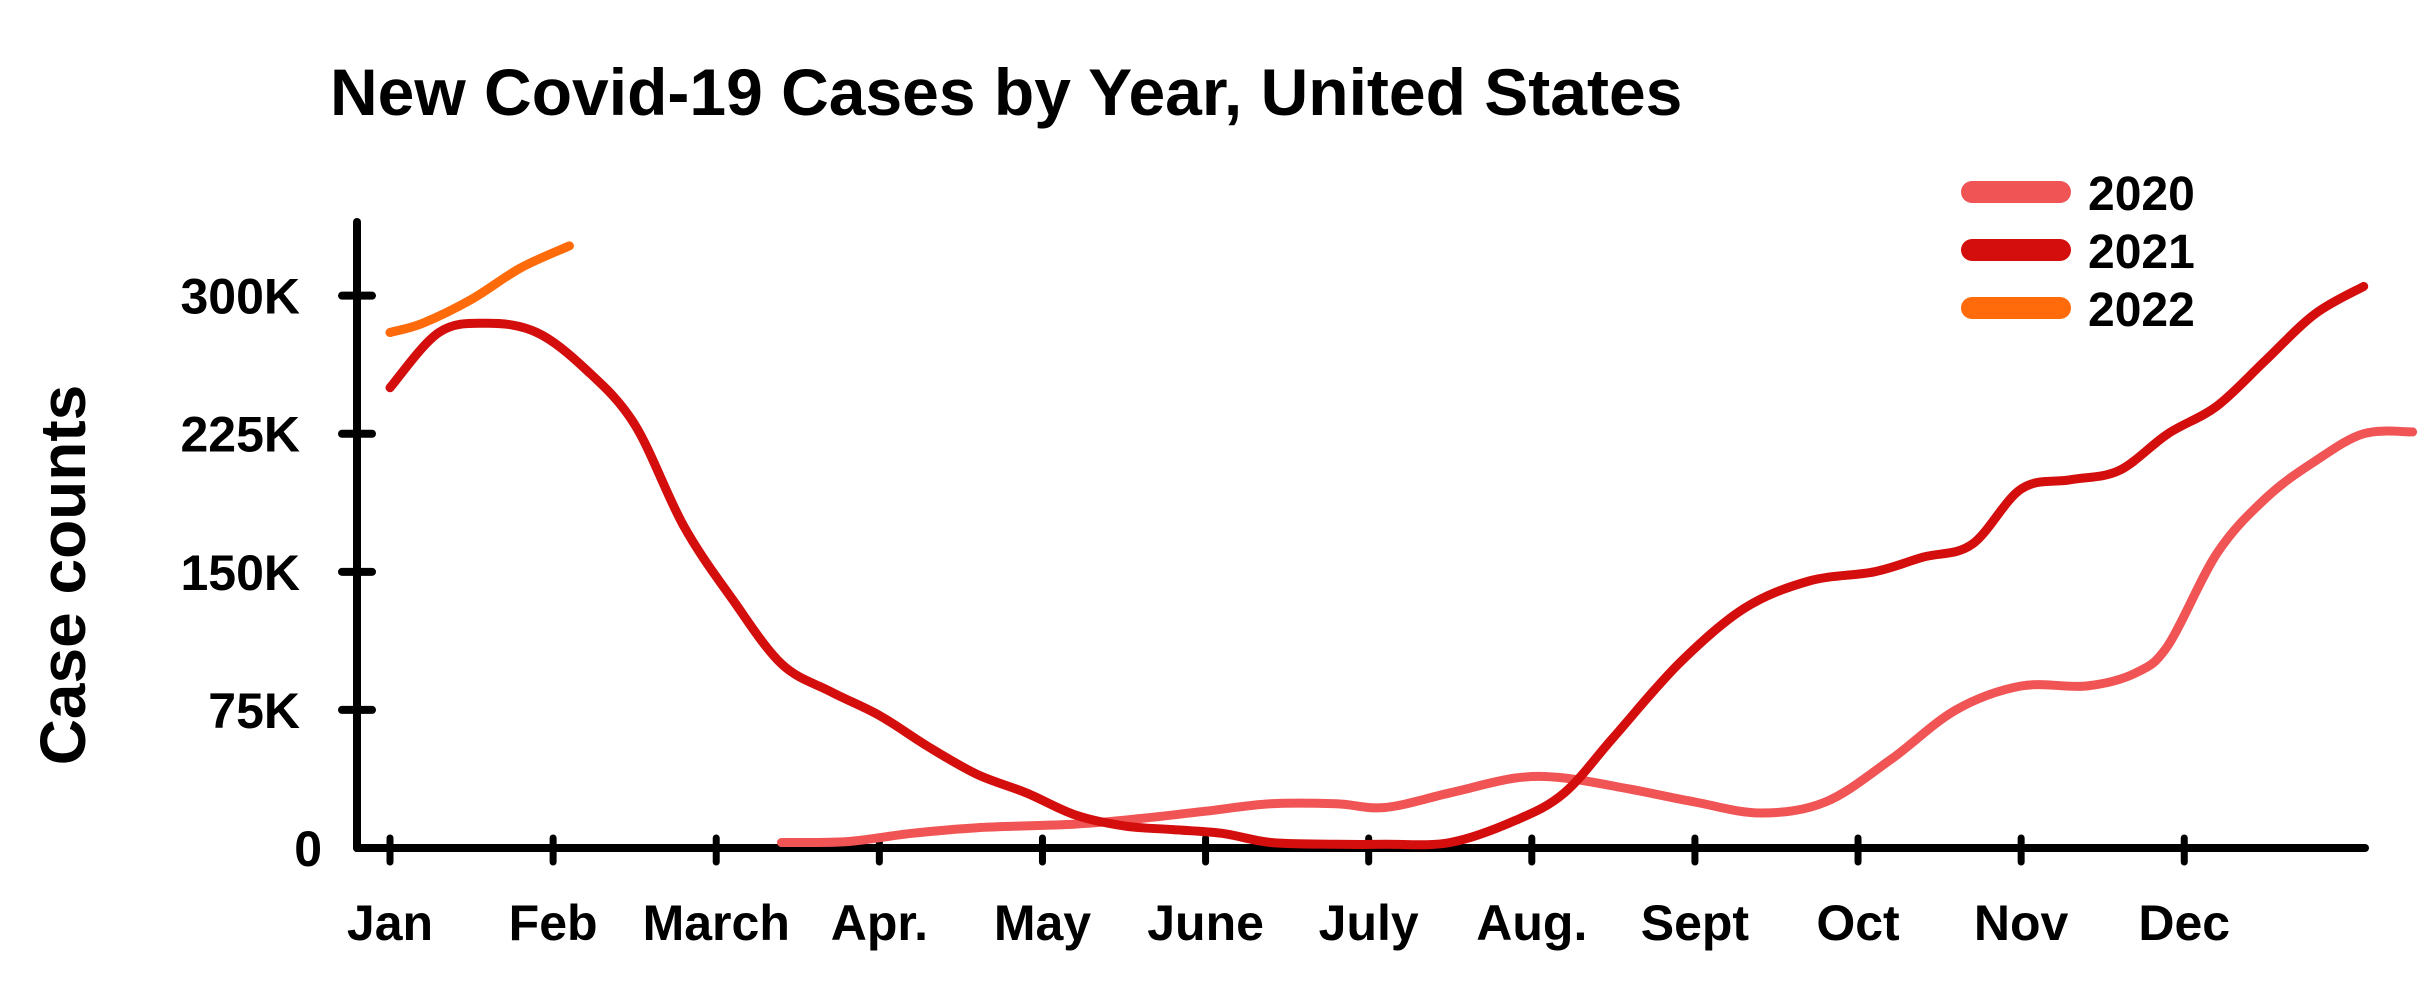 This screenshot has width=2424, height=1000. I want to click on x-tick-label: March, so click(716, 923).